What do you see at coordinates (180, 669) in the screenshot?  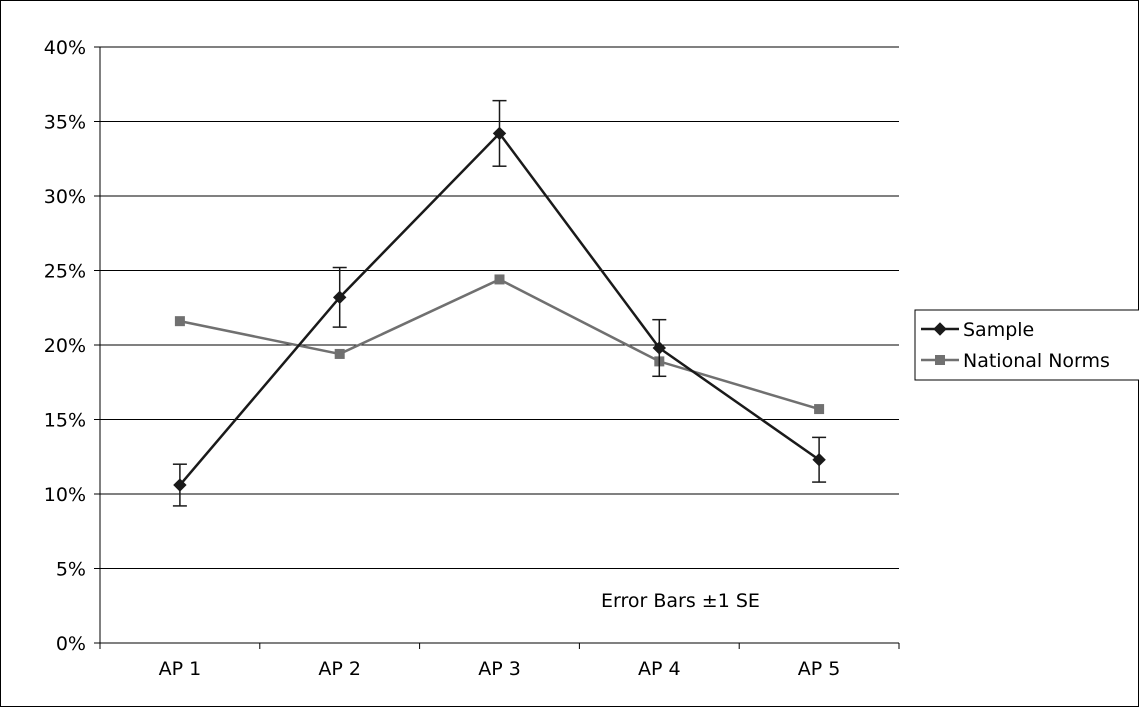 I see `x-tick-label: AP 1` at bounding box center [180, 669].